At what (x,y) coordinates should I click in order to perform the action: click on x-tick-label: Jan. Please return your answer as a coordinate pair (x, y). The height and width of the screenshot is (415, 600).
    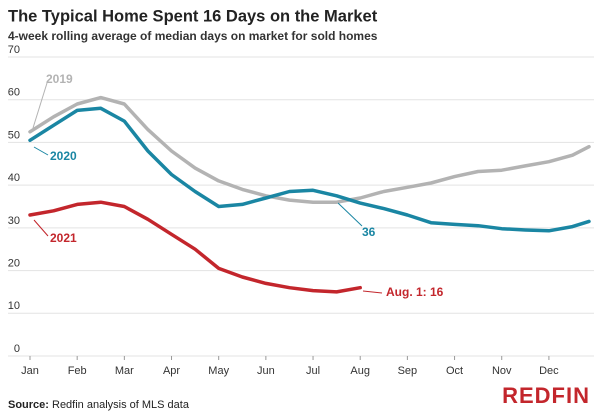
    Looking at the image, I should click on (30, 371).